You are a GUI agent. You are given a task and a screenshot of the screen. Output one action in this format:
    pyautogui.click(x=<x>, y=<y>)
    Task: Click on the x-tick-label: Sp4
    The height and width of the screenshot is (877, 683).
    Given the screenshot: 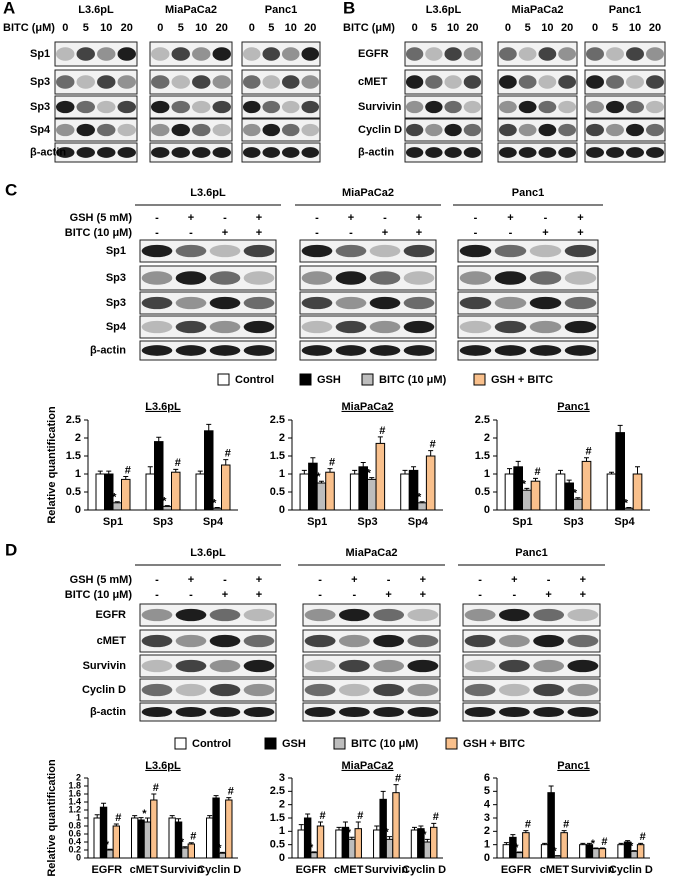 What is the action you would take?
    pyautogui.click(x=418, y=522)
    